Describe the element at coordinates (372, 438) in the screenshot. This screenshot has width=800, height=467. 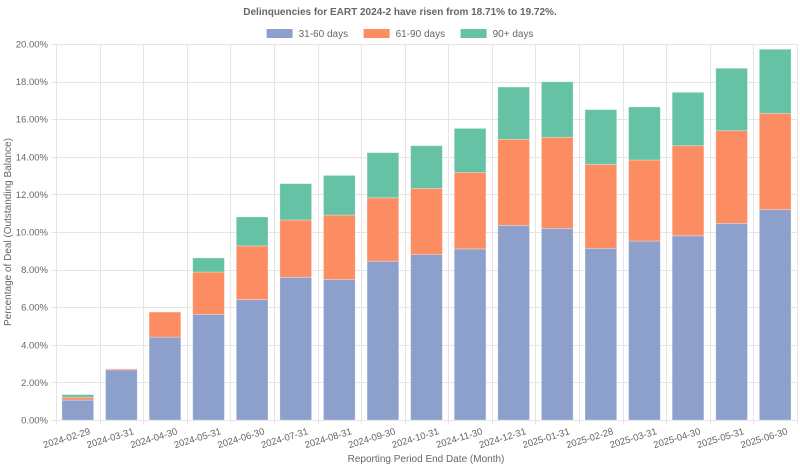
I see `x-tick-label: 2024-09-30` at that location.